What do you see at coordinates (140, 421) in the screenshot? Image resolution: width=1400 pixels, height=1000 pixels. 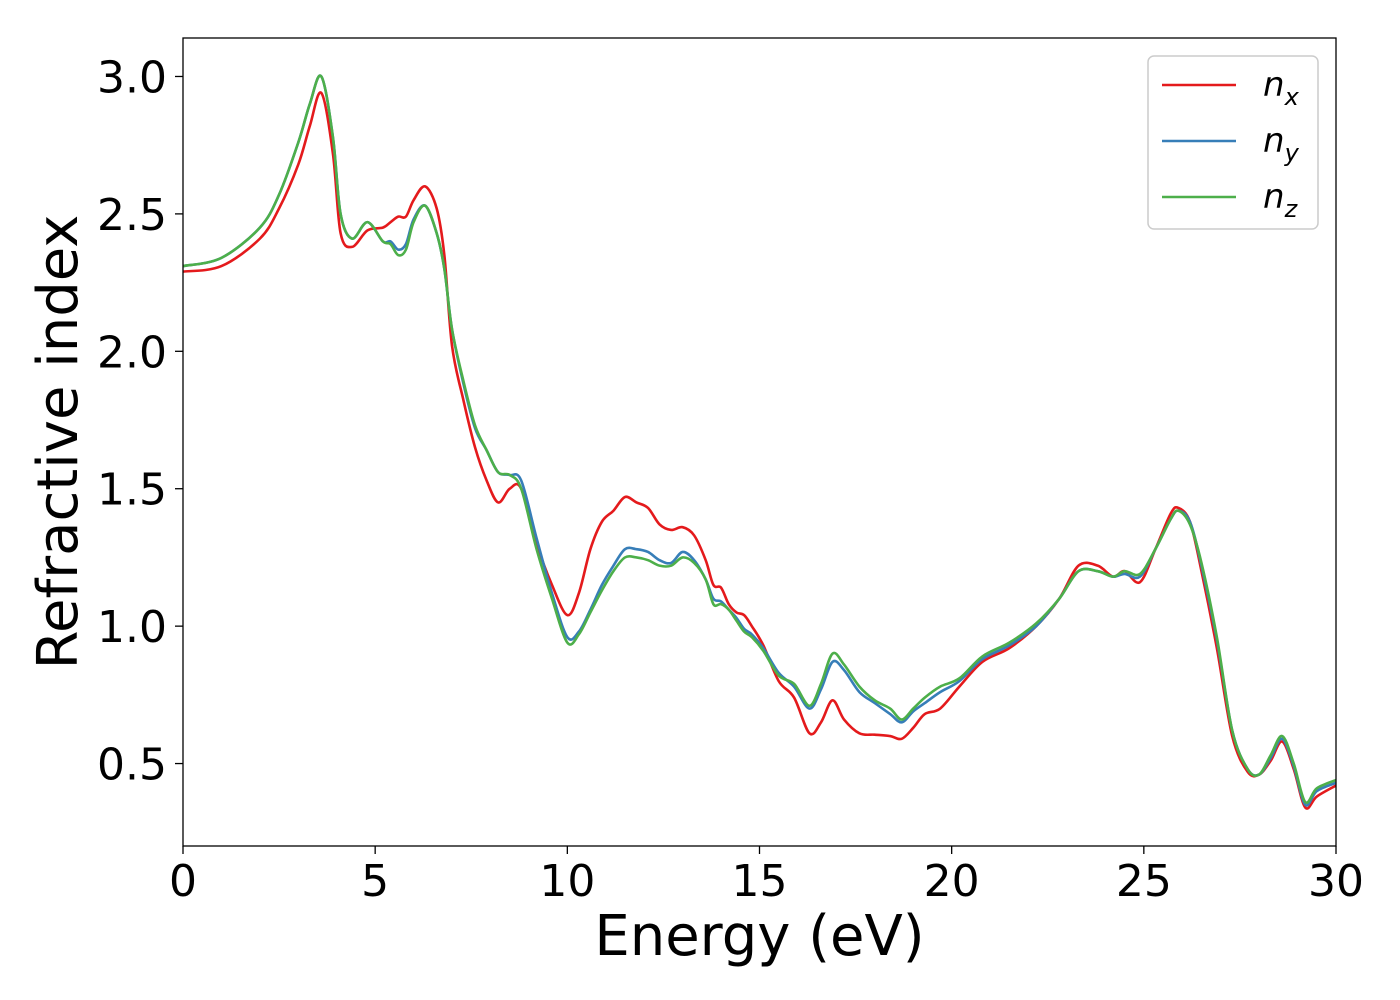 I see `y-axis-ticks: 0.5 1.0 1.5 2.0 2.5 3.0` at bounding box center [140, 421].